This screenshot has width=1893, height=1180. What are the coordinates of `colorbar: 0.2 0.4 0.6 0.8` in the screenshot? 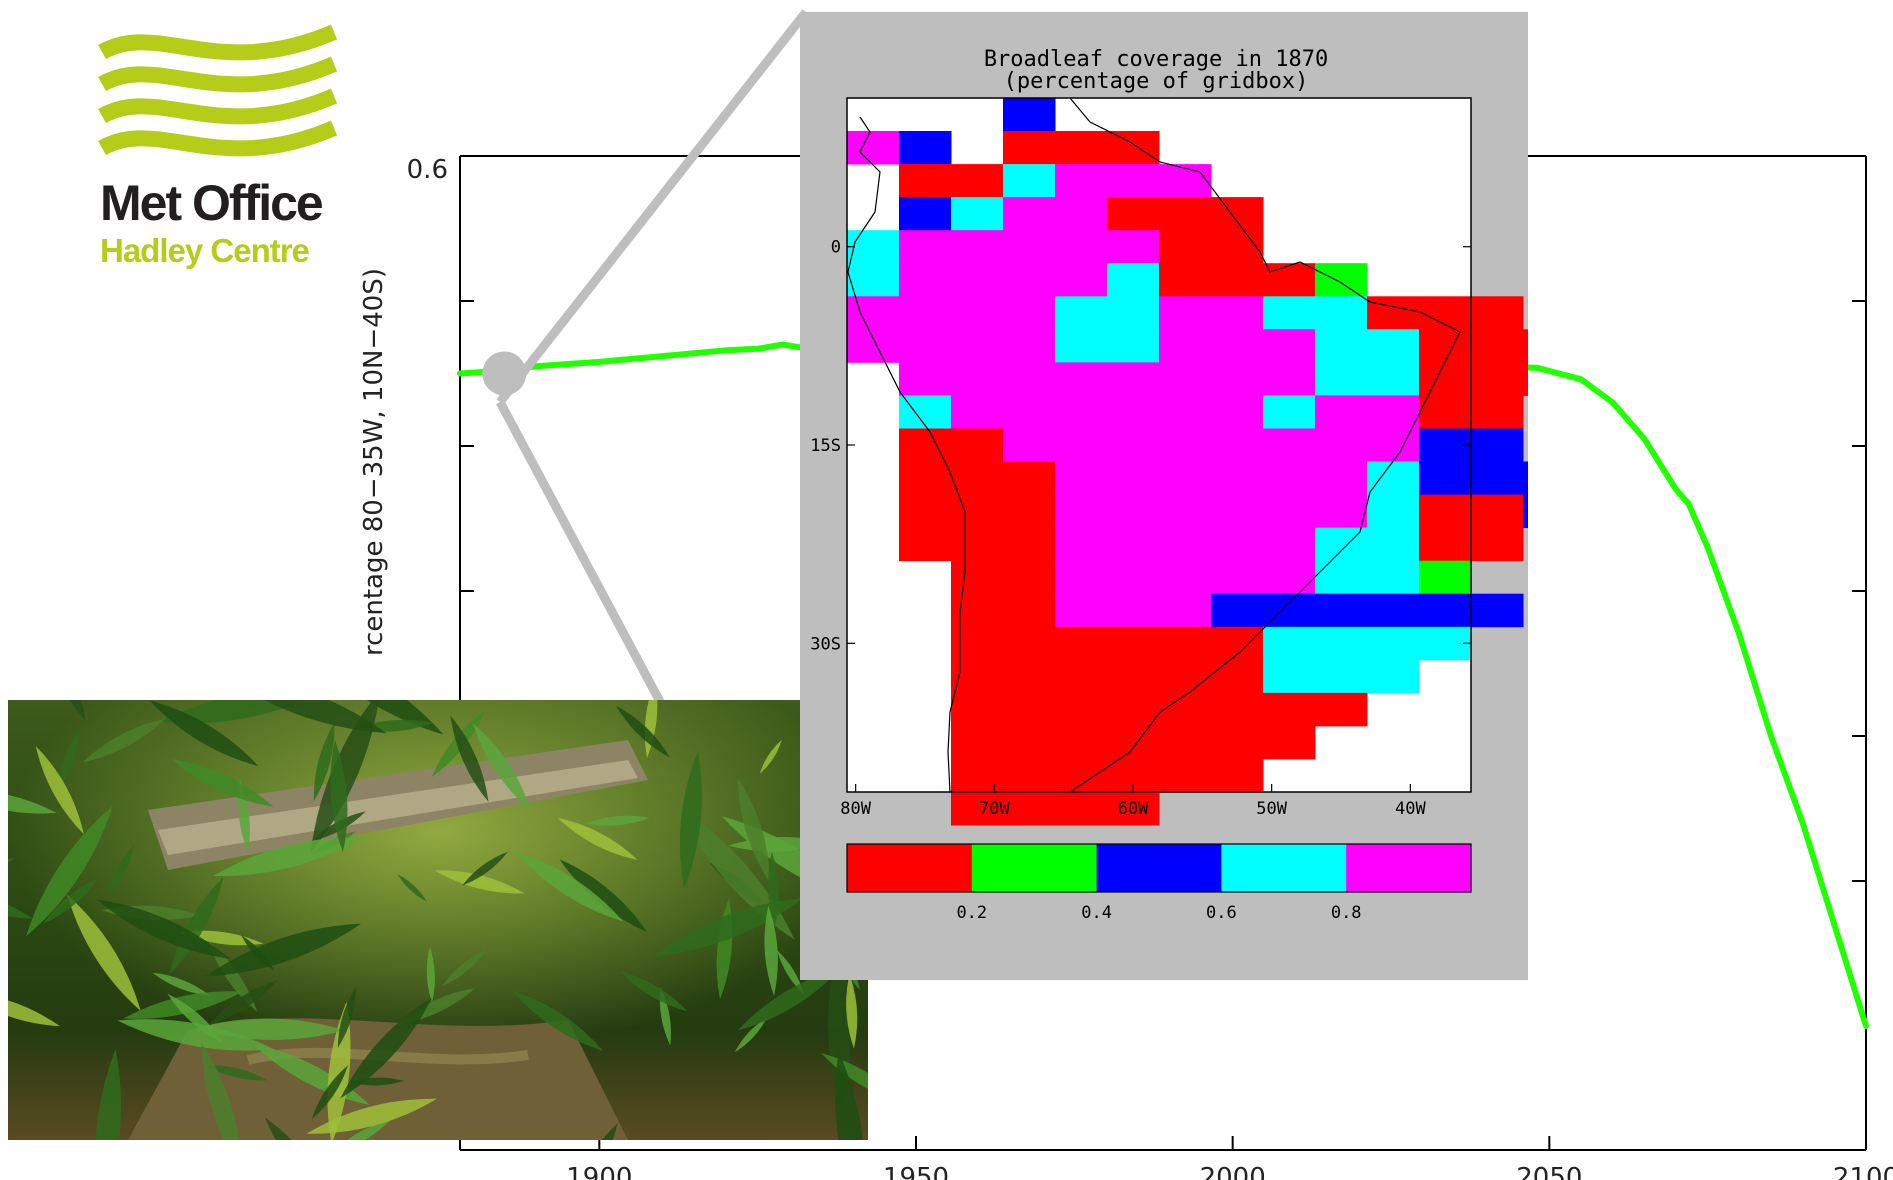 It's located at (1159, 883).